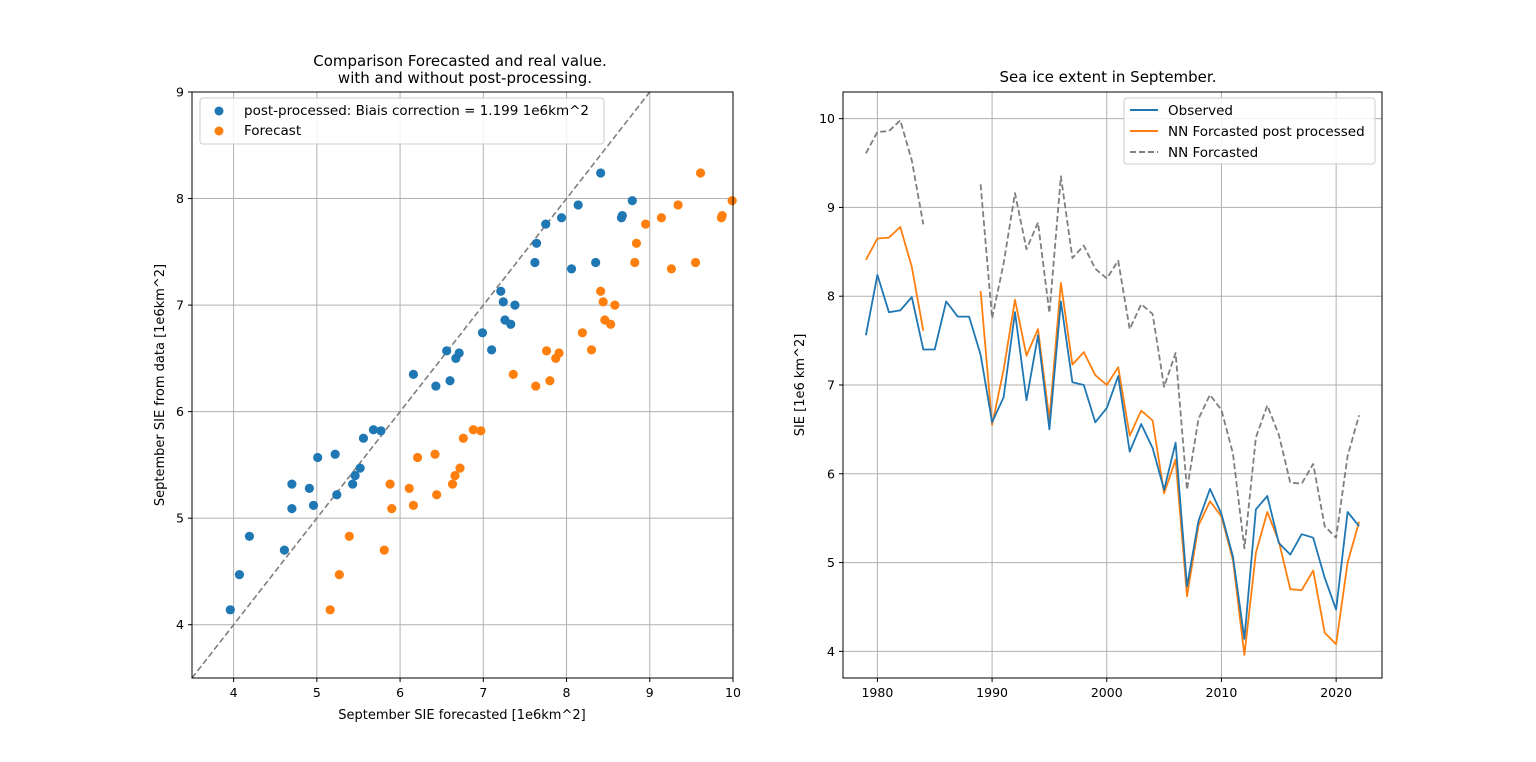 This screenshot has height=762, width=1536. Describe the element at coordinates (180, 305) in the screenshot. I see `scatter-y-tick-label: 7` at that location.